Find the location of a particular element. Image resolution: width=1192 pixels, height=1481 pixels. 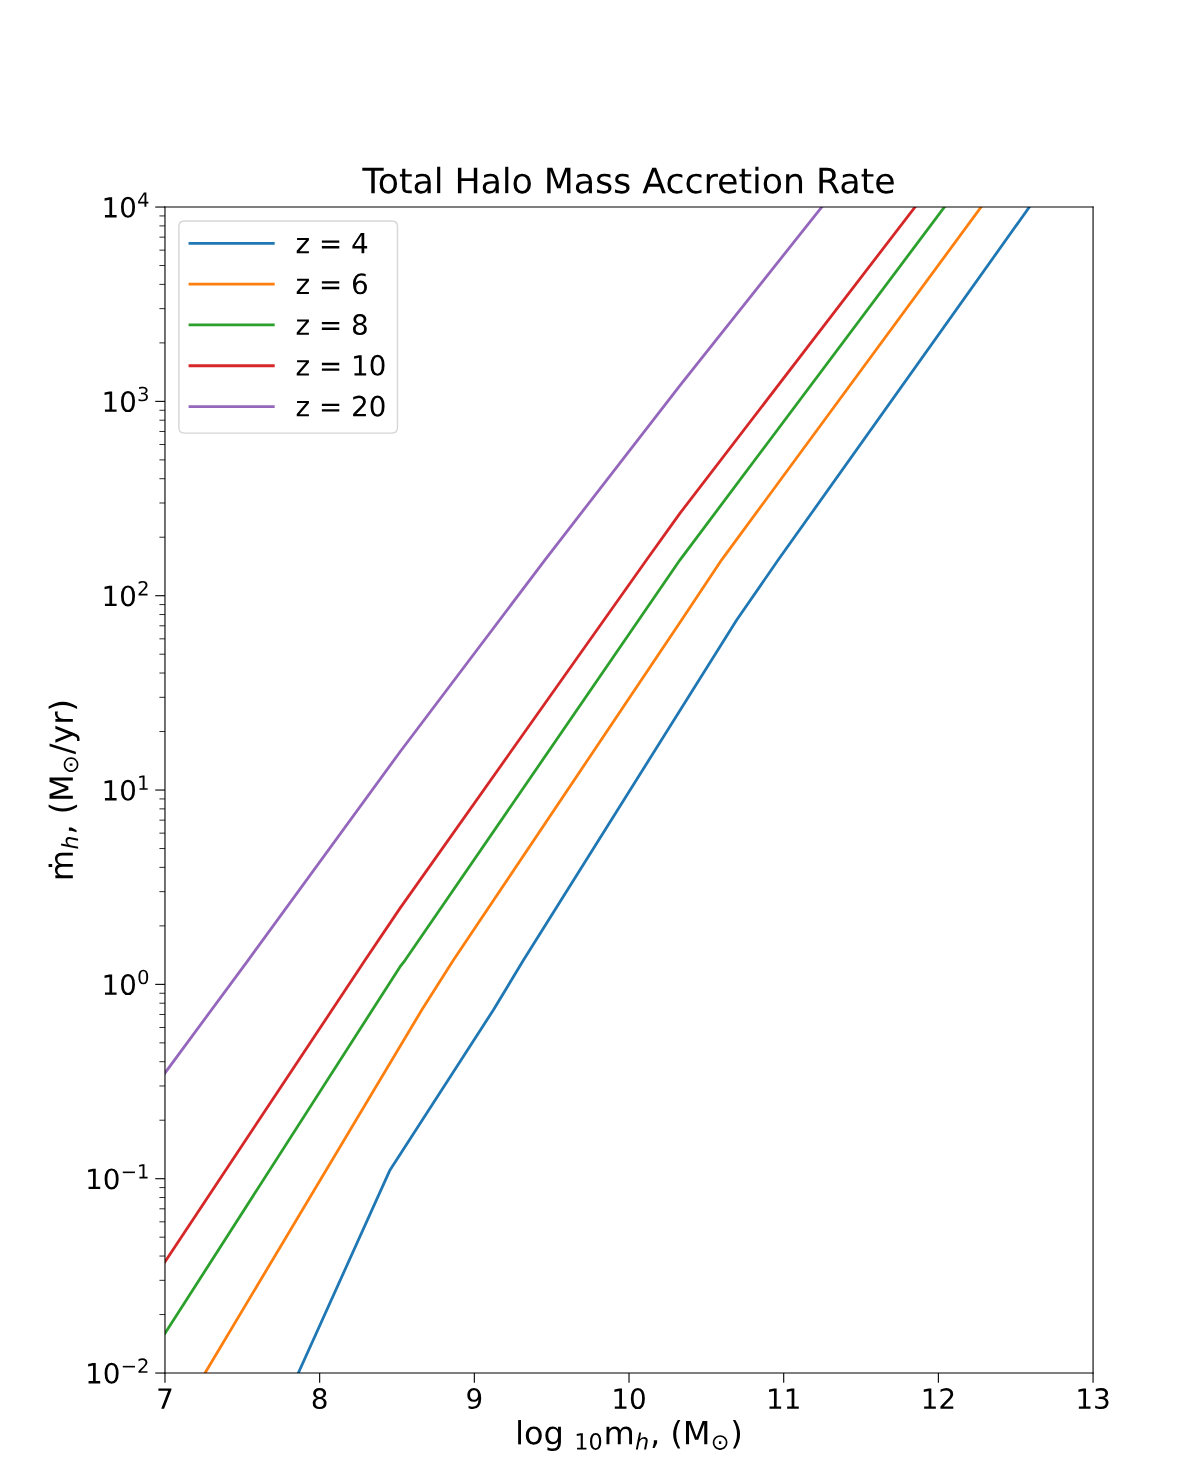

chart-title: Total Halo Mass Accretion Rate is located at coordinates (628, 180).